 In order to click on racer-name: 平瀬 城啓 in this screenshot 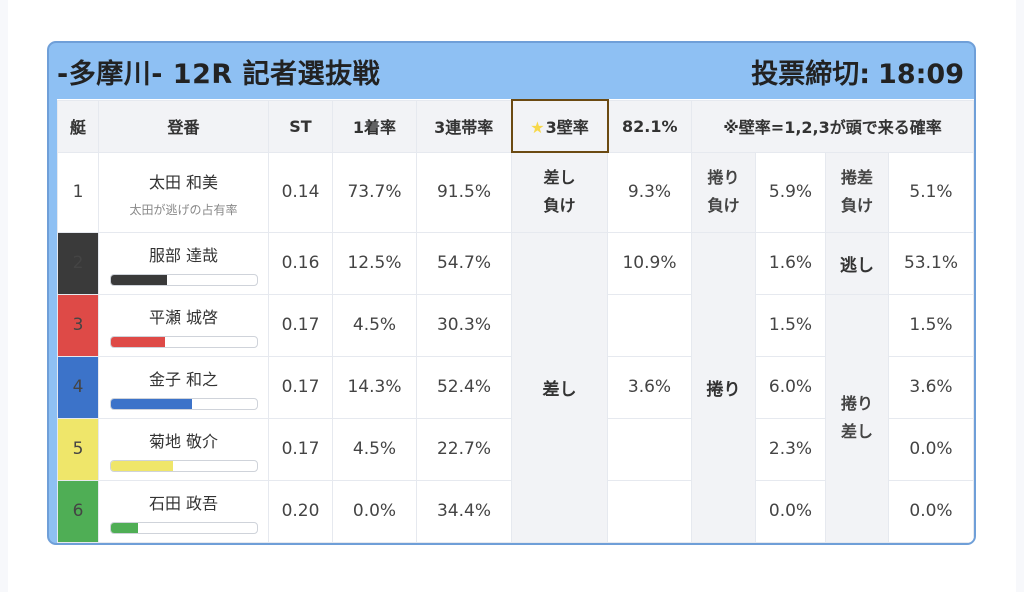, I will do `click(183, 317)`.